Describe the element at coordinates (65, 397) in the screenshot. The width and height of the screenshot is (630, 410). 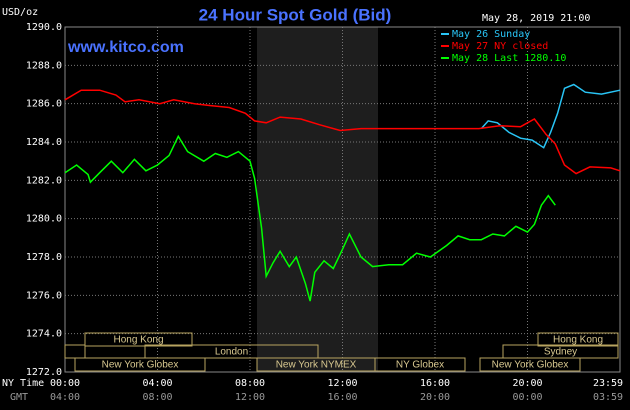
I see `gmt-tick-label: 04:00` at that location.